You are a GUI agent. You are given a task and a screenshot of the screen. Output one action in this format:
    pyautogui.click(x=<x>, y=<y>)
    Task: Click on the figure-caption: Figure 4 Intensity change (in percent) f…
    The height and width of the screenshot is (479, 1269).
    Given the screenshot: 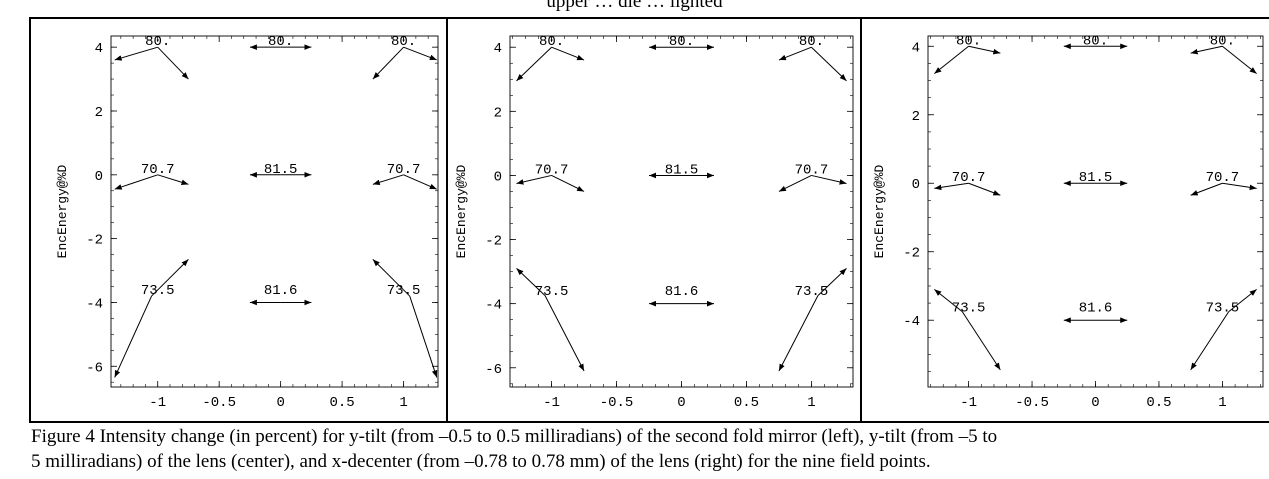 What is the action you would take?
    pyautogui.click(x=650, y=449)
    